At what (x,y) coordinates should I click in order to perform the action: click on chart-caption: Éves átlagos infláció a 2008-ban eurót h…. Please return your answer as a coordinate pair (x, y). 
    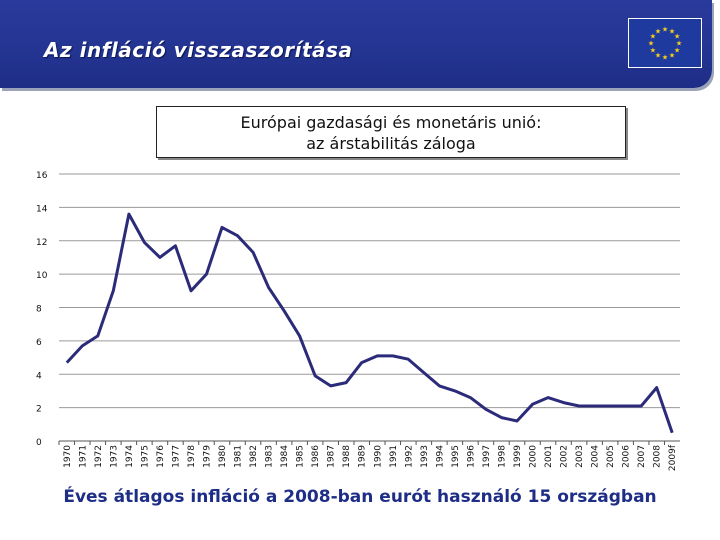
    Looking at the image, I should click on (360, 497).